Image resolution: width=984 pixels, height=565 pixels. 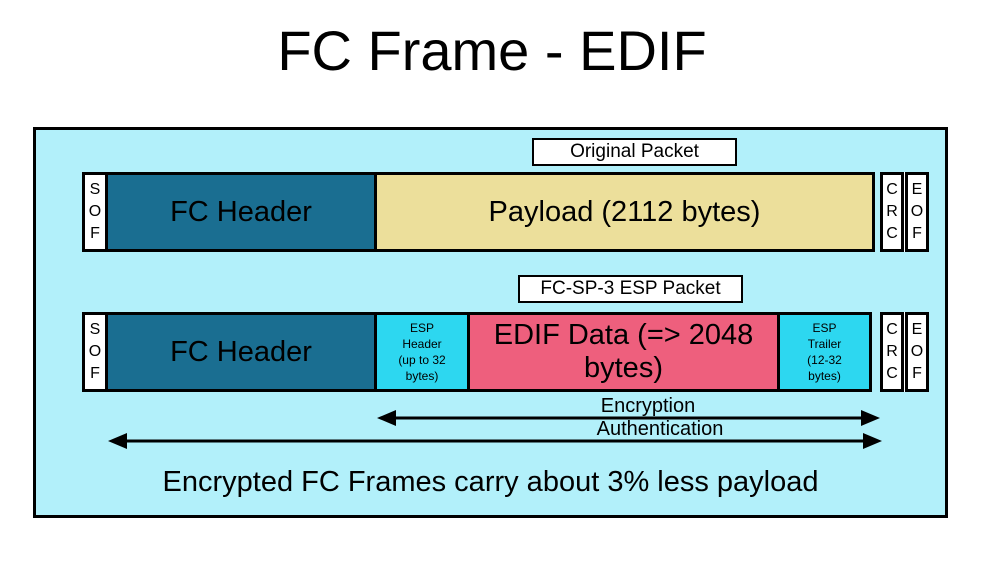 I want to click on authentication-label: Authentication, so click(x=660, y=429).